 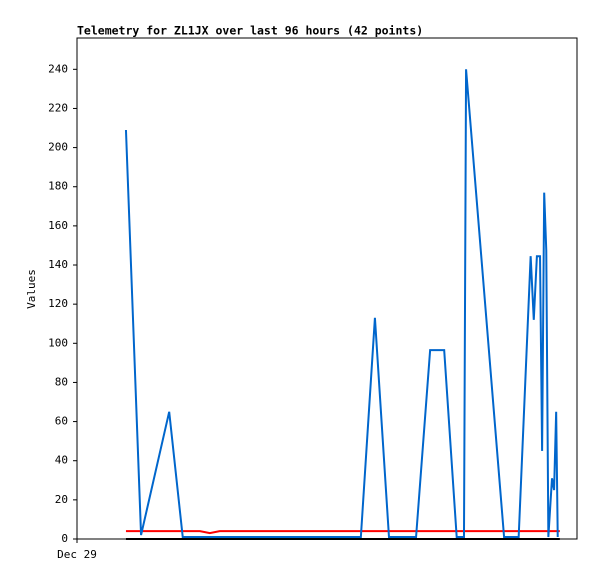 What do you see at coordinates (61, 381) in the screenshot?
I see `y-tick-label: 80` at bounding box center [61, 381].